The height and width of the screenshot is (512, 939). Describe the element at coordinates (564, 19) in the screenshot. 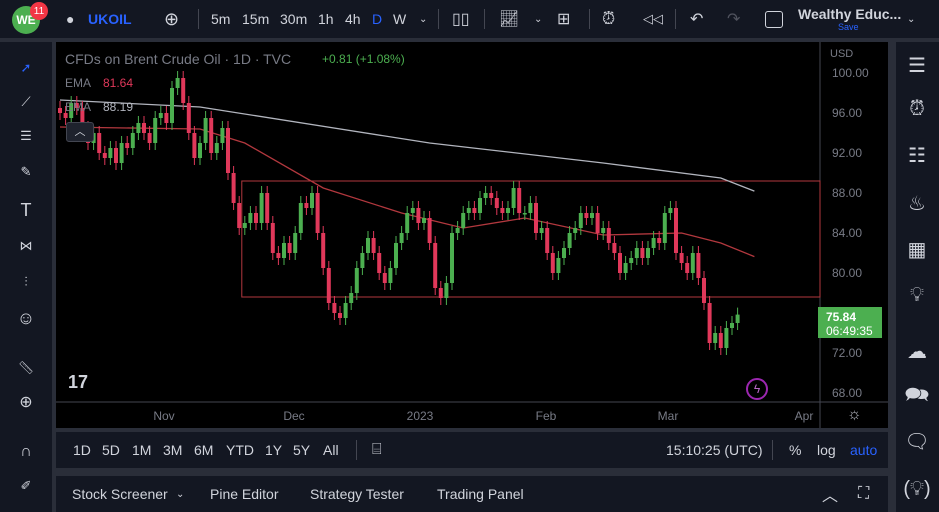

I see `layout-grid-icon: ⊞` at that location.